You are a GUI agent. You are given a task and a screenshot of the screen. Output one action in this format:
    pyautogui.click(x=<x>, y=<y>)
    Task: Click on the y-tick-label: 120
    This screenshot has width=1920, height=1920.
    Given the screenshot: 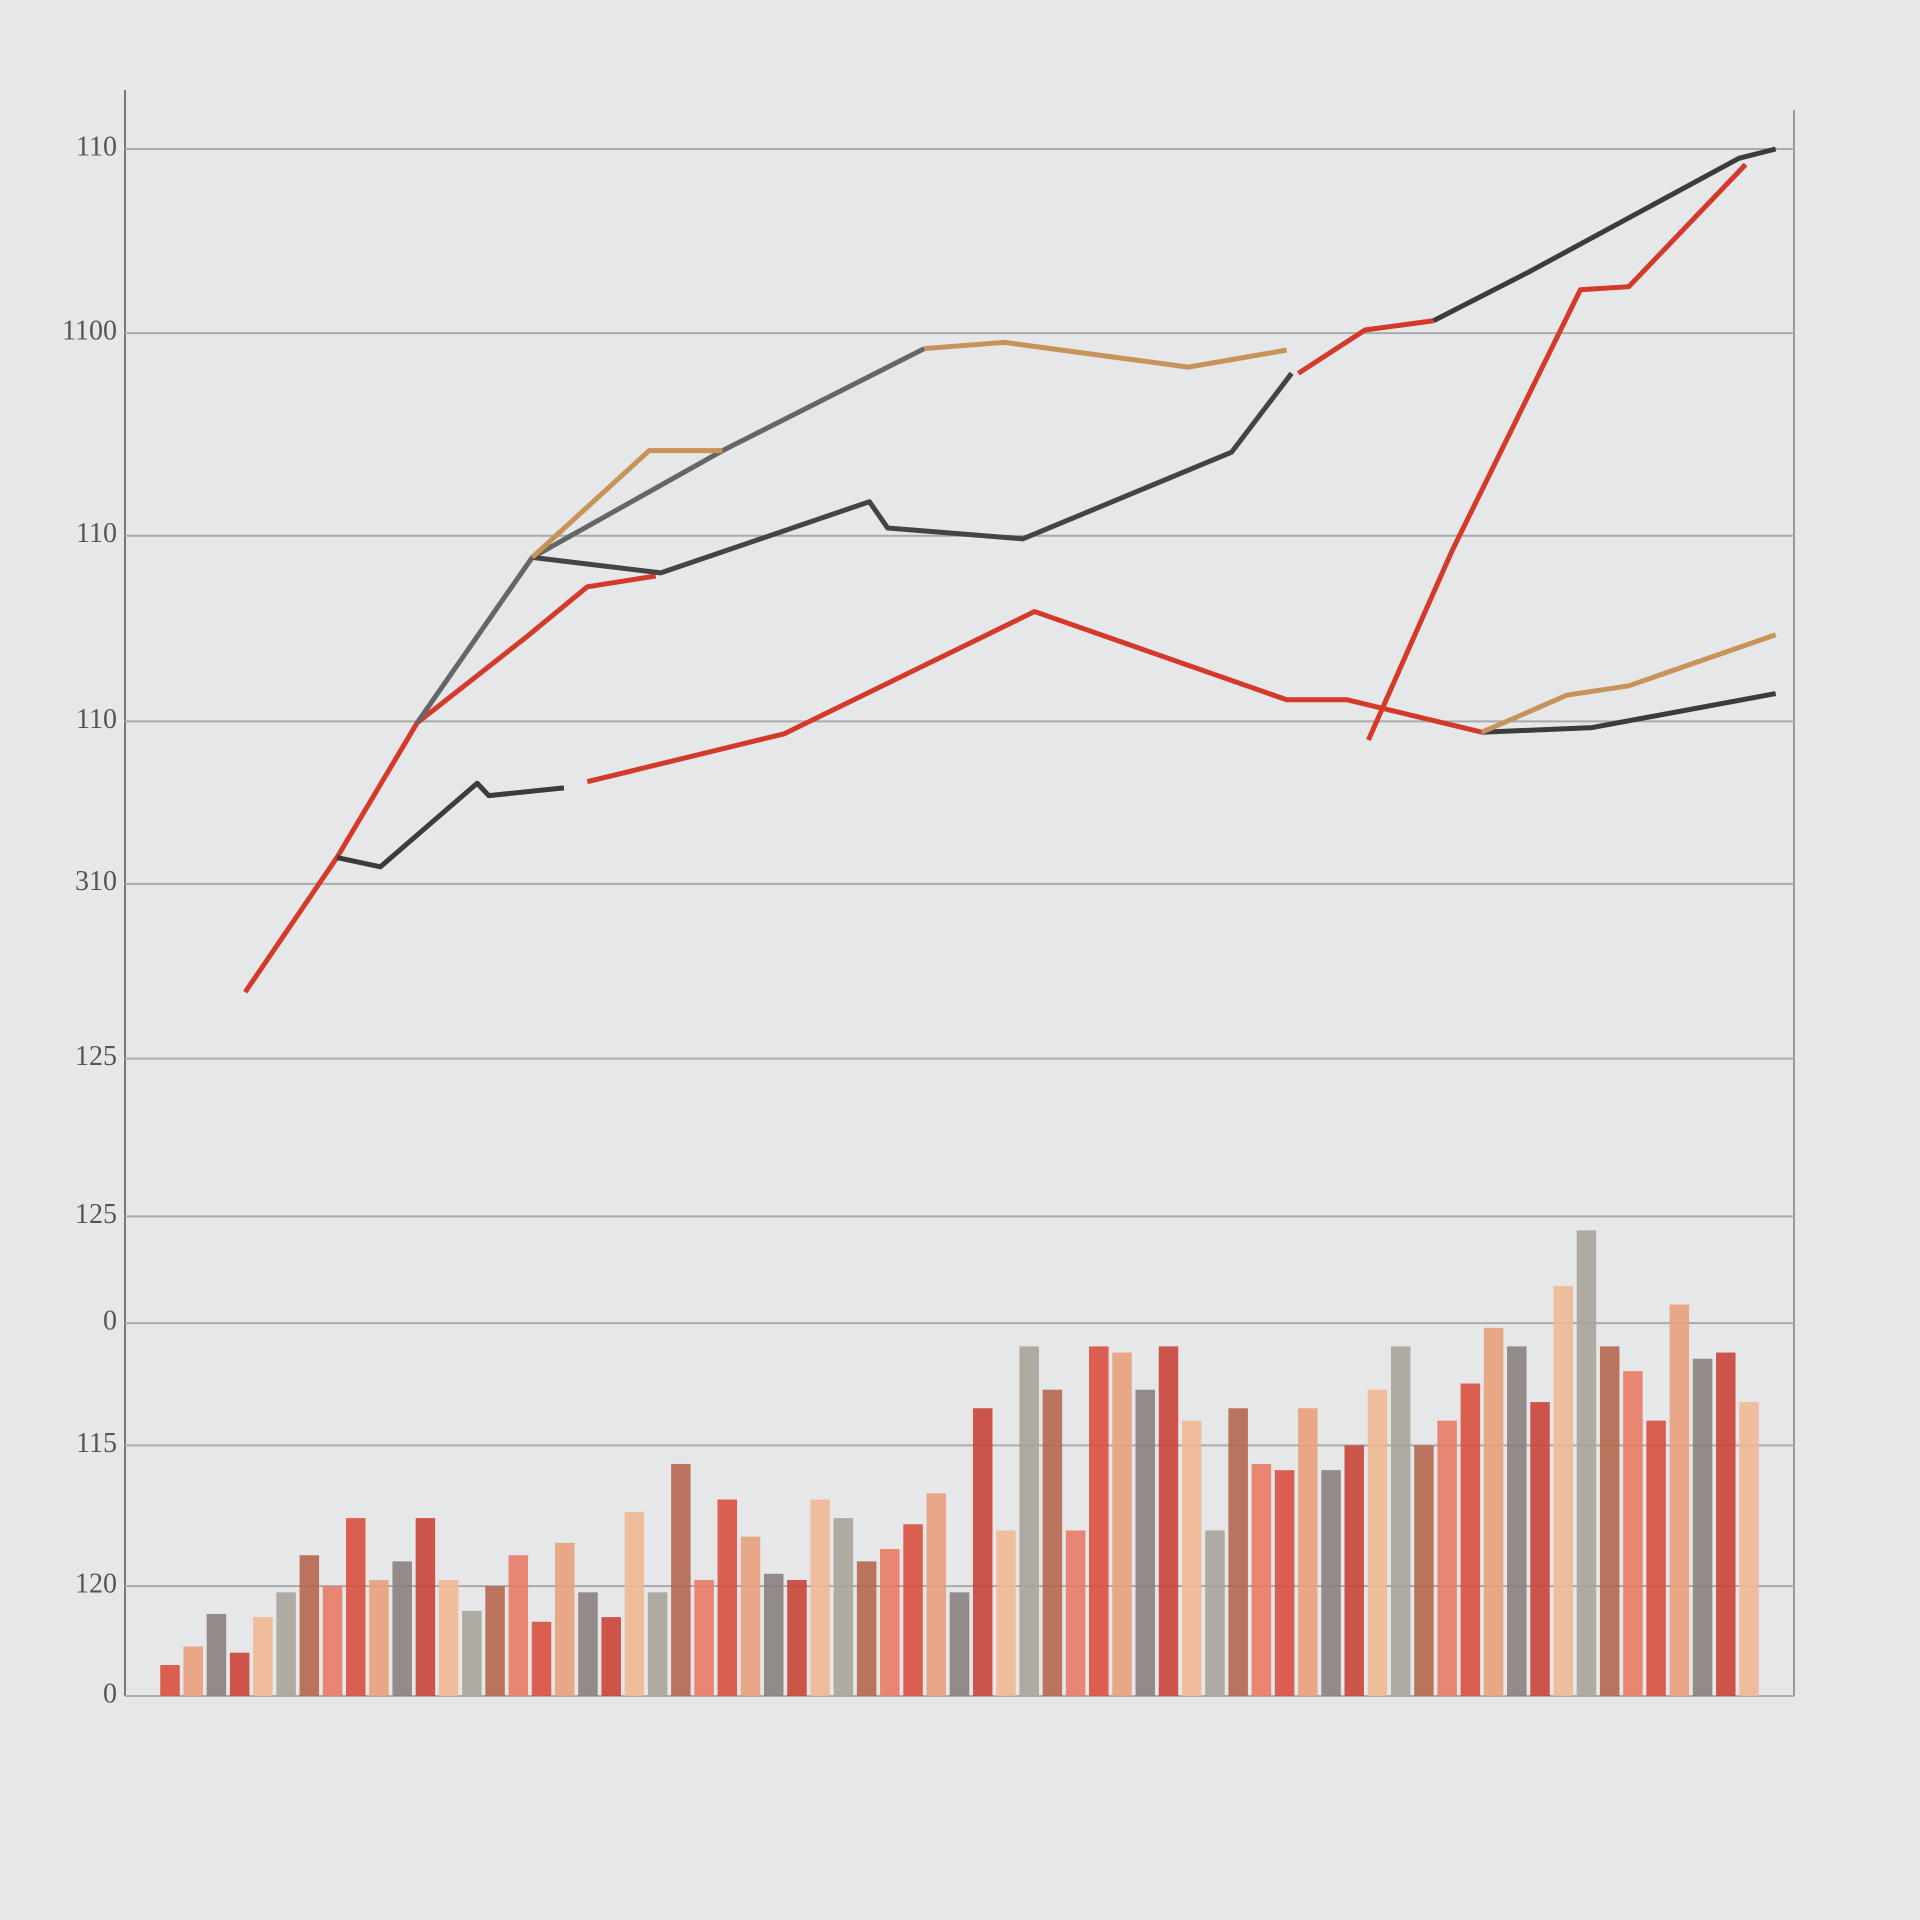 What is the action you would take?
    pyautogui.click(x=96, y=1584)
    